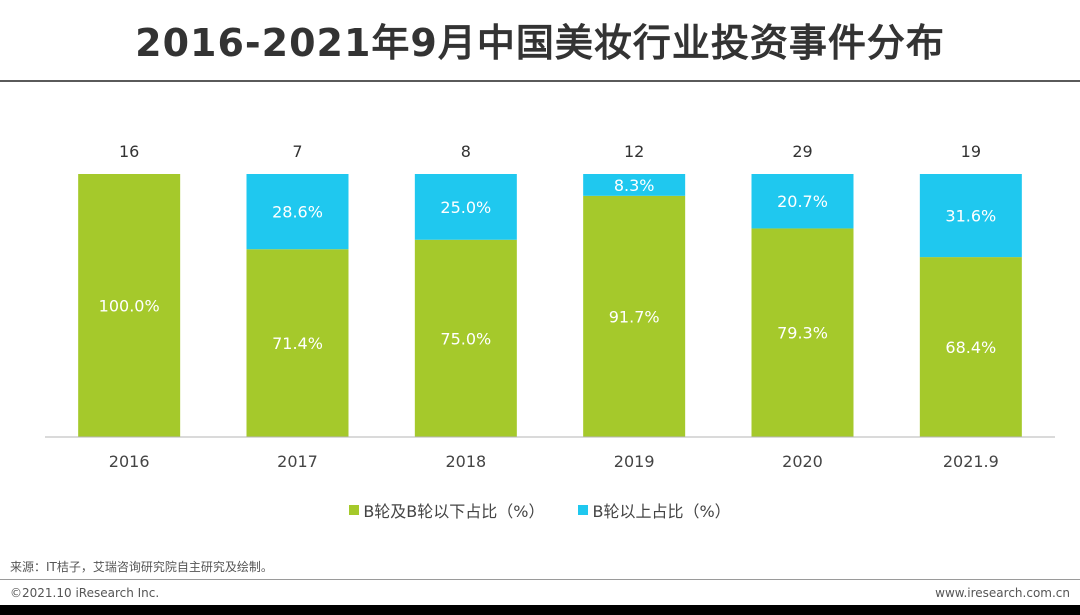 The image size is (1080, 615). I want to click on data-label-b-and-below-2021.9: 68.4%, so click(970, 347).